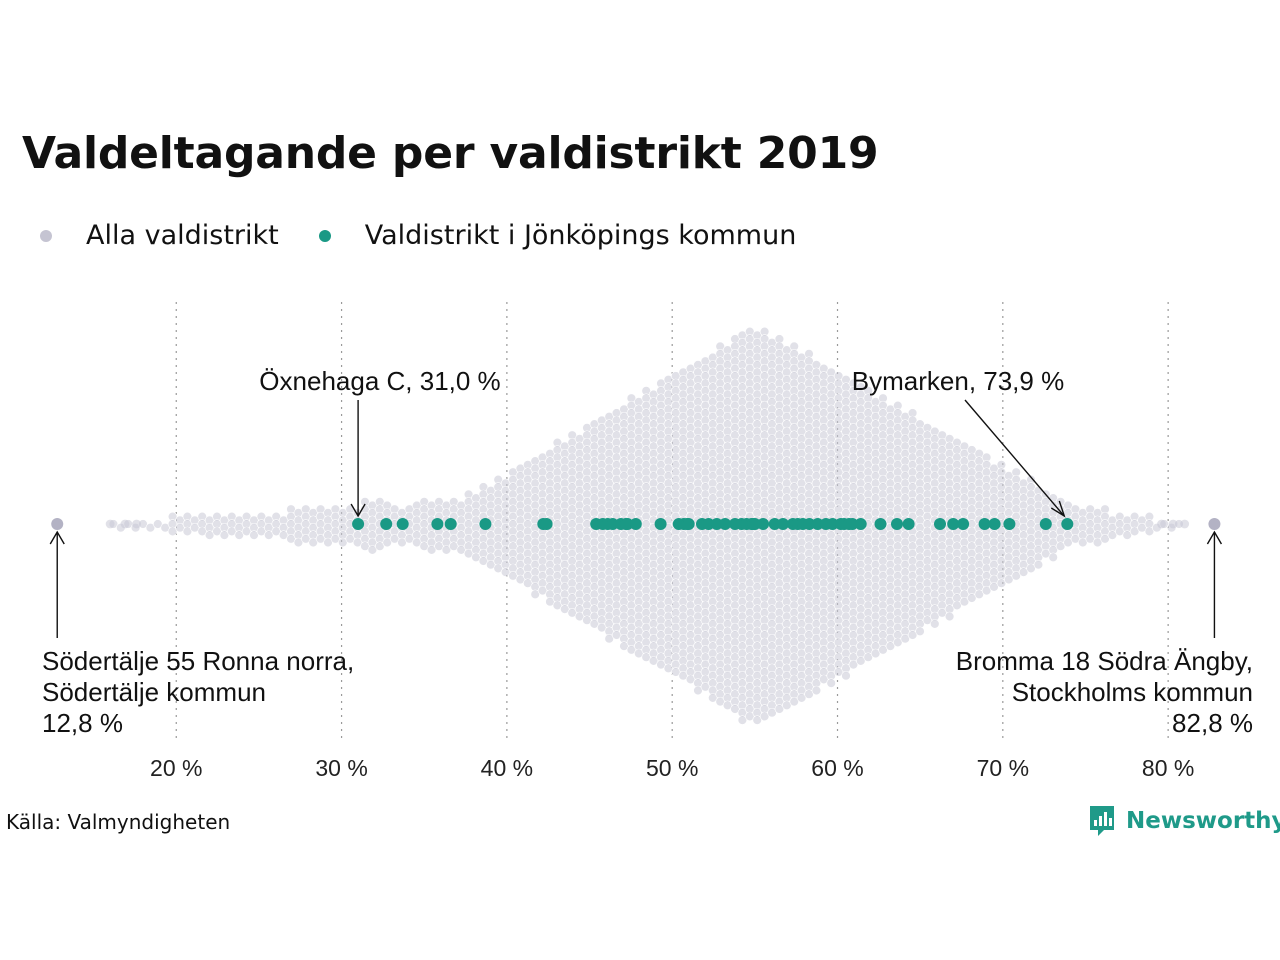  What do you see at coordinates (1132, 692) in the screenshot?
I see `annotation-bromma: Stockholms kommun` at bounding box center [1132, 692].